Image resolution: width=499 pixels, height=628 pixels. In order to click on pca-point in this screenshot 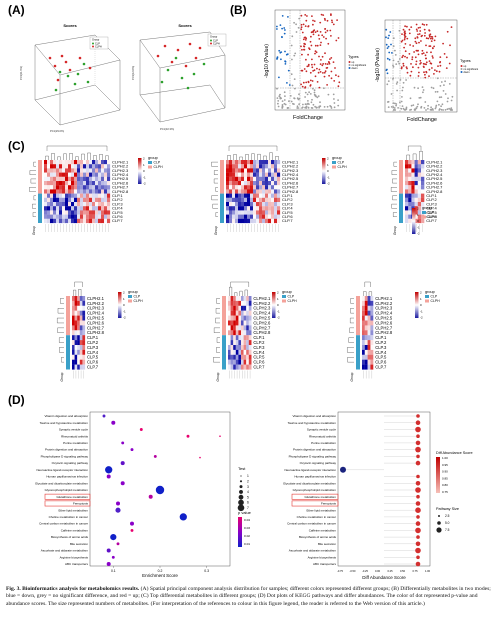, I will do `click(62, 56)`.